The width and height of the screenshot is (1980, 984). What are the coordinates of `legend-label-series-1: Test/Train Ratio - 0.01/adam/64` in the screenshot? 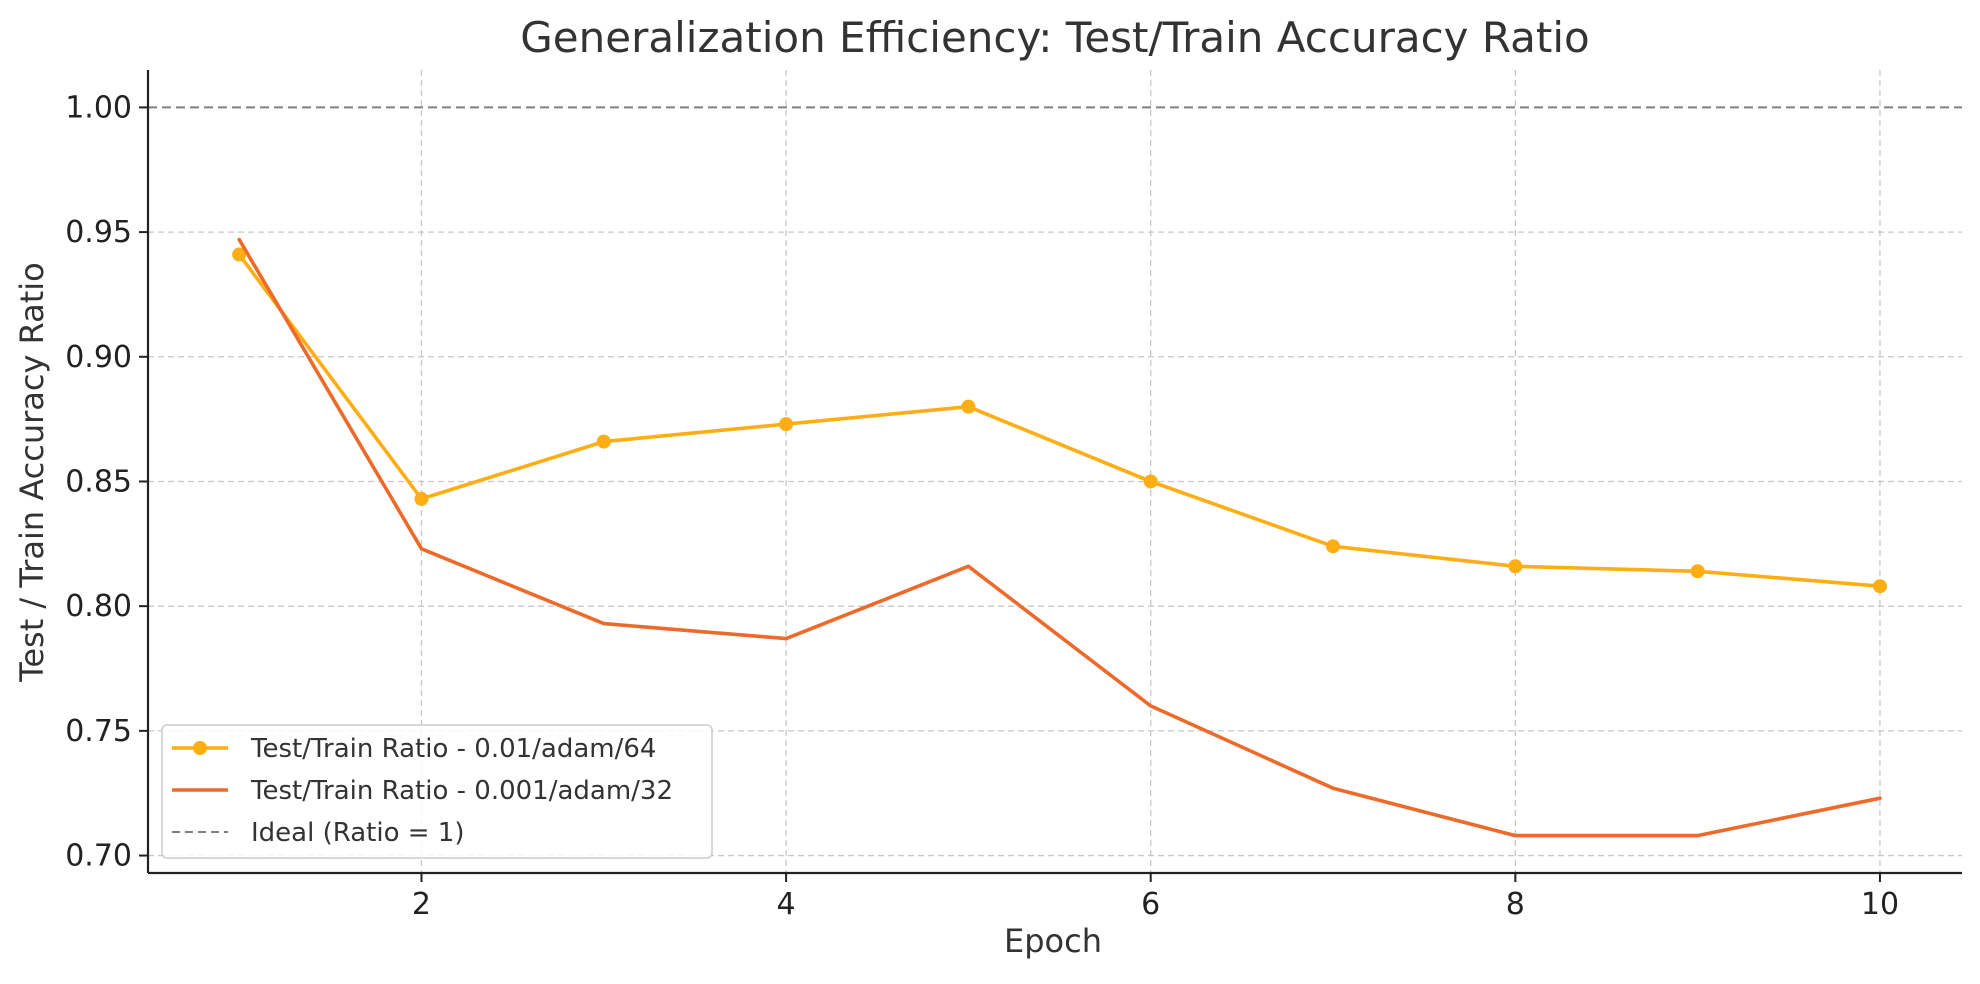 It's located at (453, 749).